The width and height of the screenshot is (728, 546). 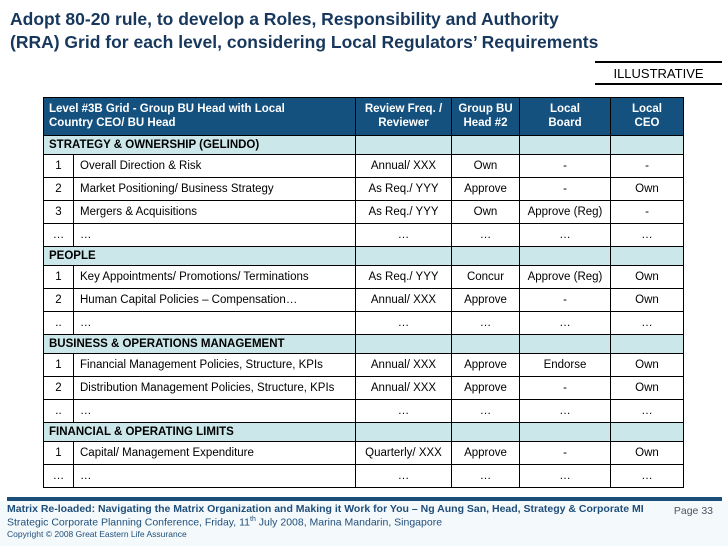 What do you see at coordinates (364, 499) in the screenshot?
I see `footer-divider-bar` at bounding box center [364, 499].